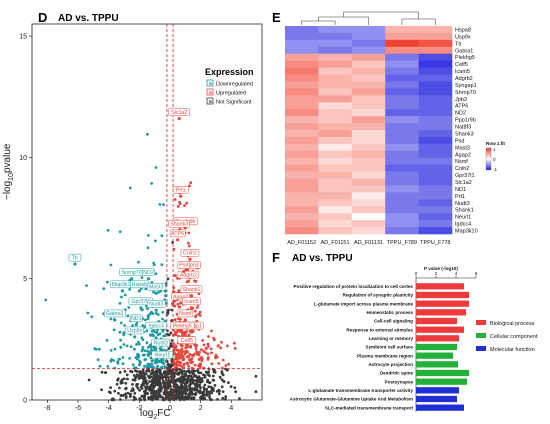  Describe the element at coordinates (136, 319) in the screenshot. I see `gene-label: ND1` at that location.